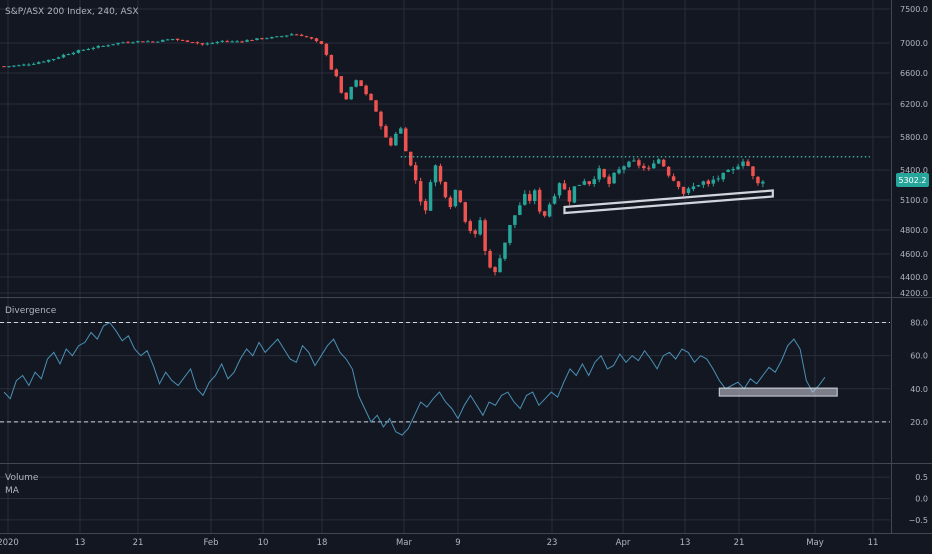 The image size is (932, 554). Describe the element at coordinates (668, 202) in the screenshot. I see `support-trendline-band` at that location.